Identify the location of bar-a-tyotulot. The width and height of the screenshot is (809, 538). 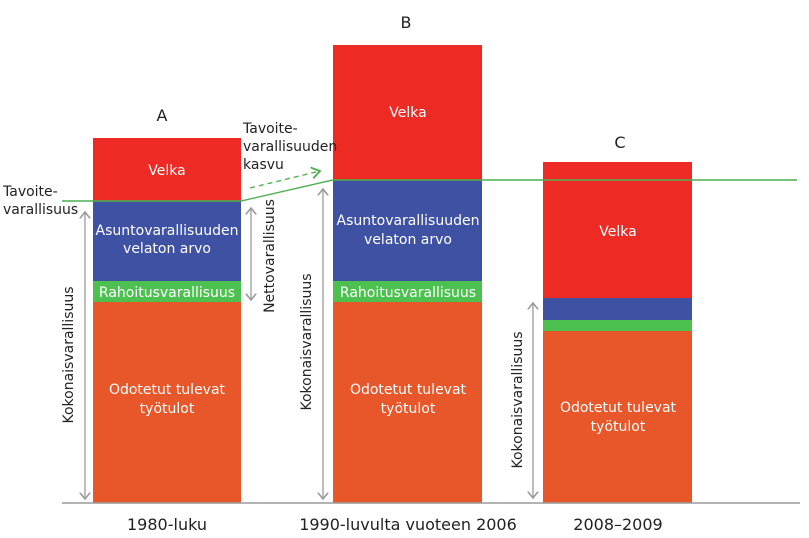
(167, 402).